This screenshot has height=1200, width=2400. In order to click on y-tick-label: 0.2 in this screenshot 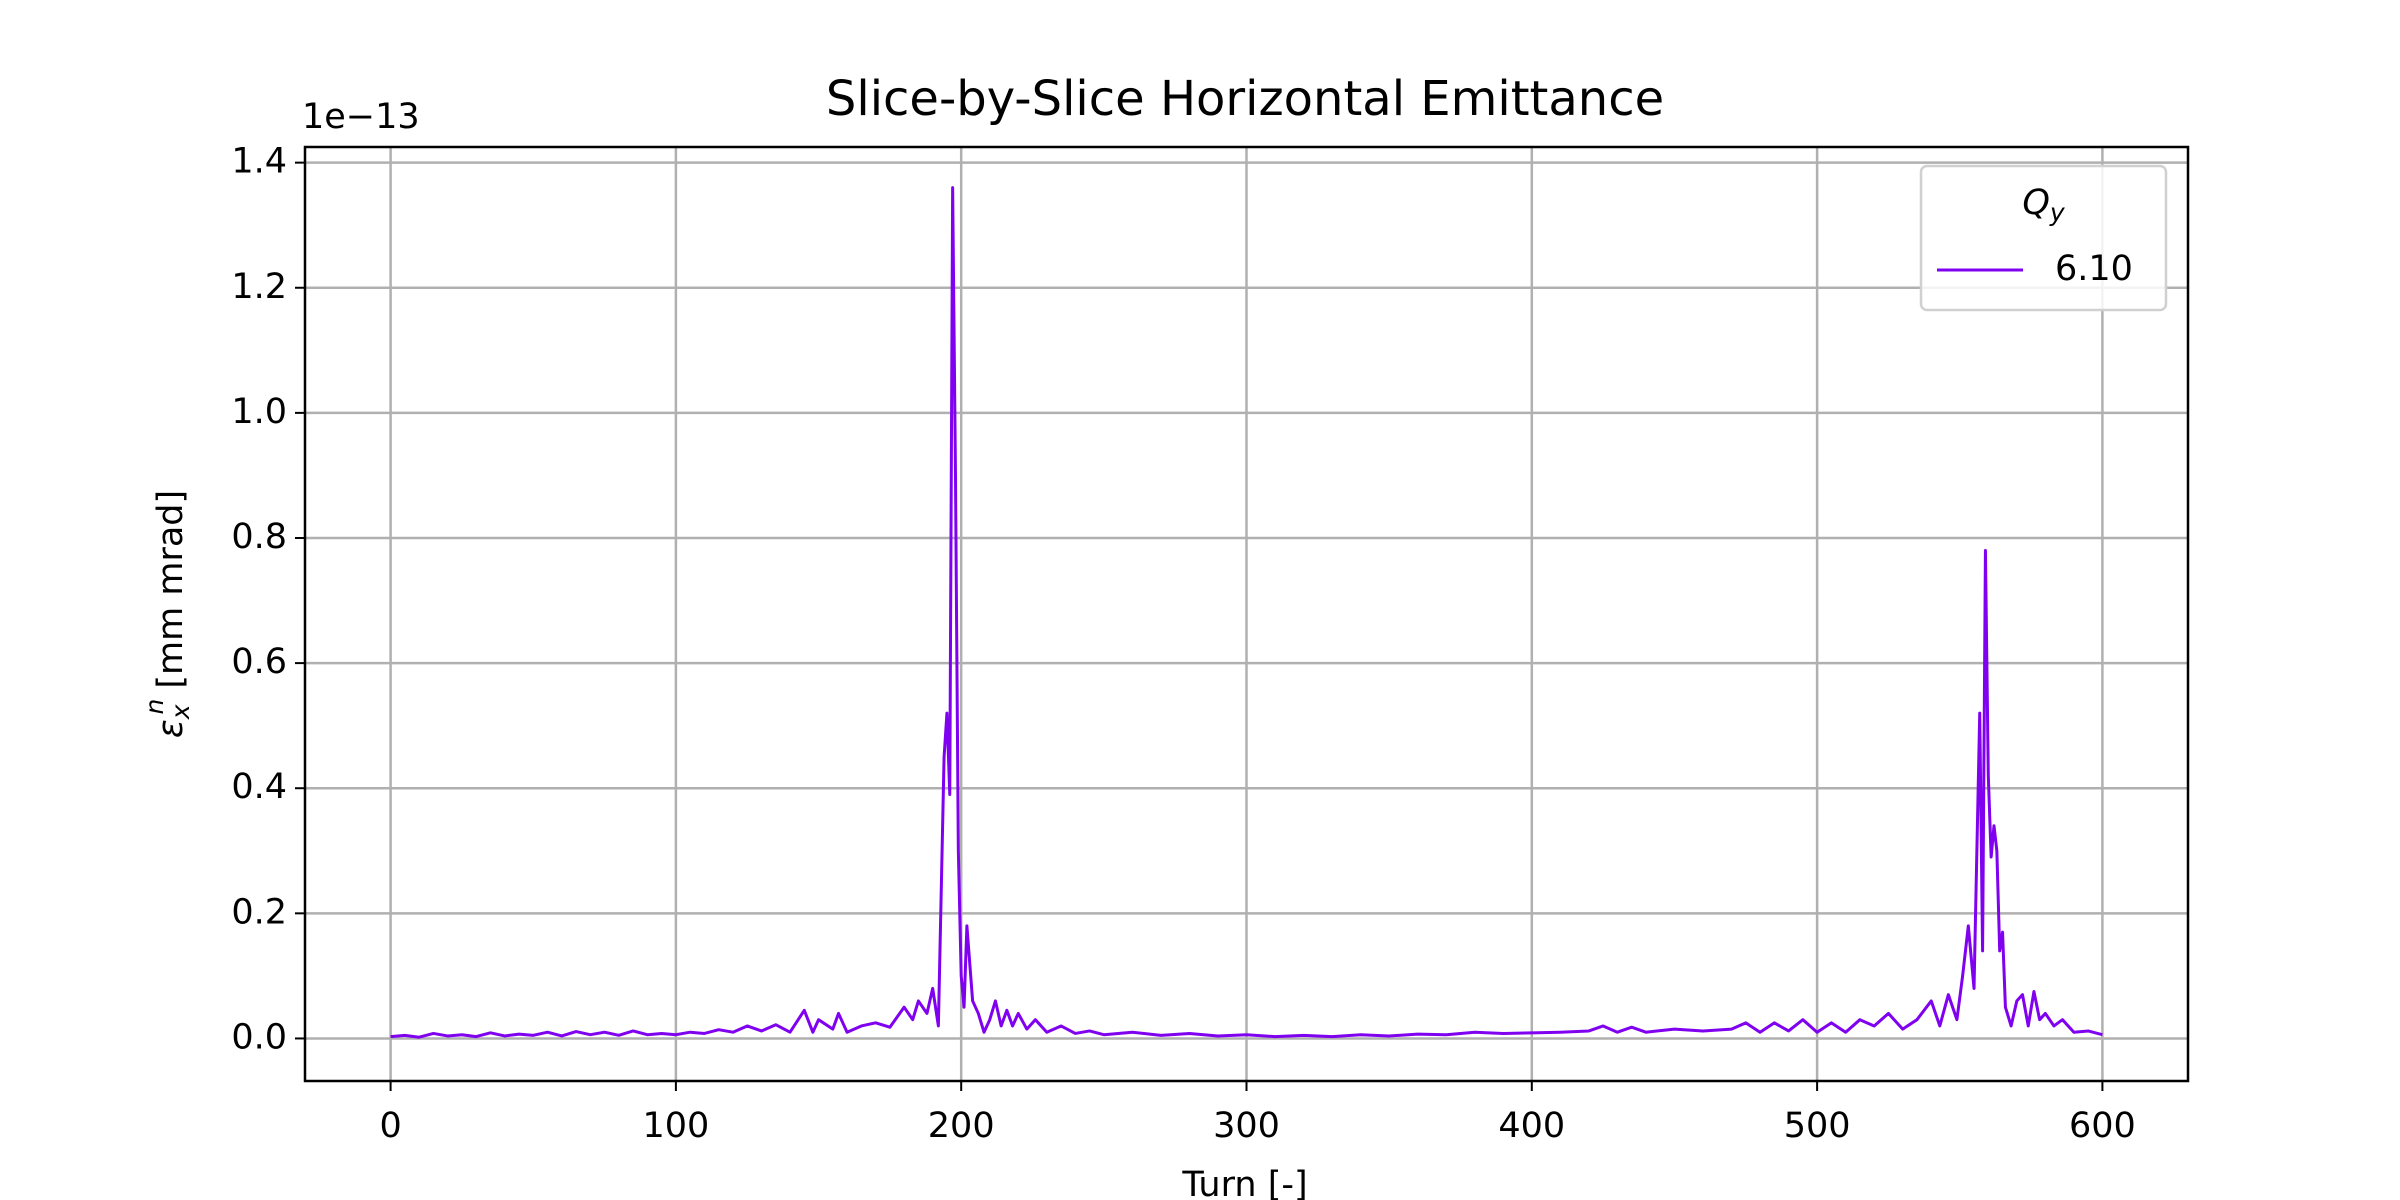, I will do `click(259, 912)`.